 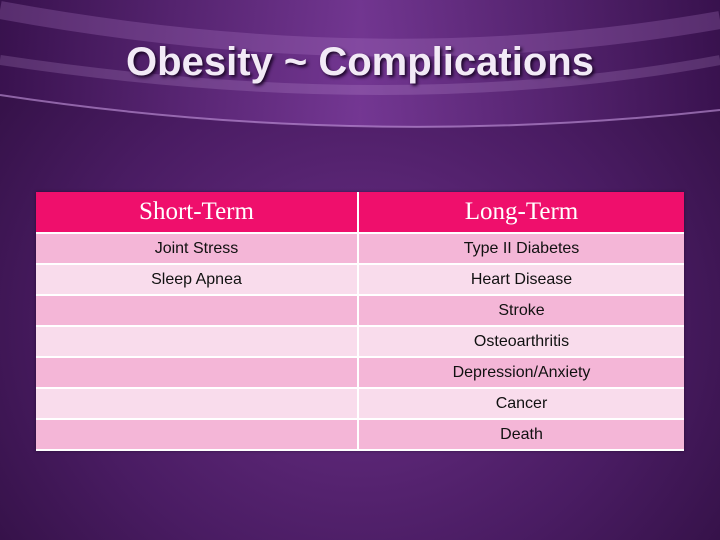 I want to click on table-row: Death, so click(x=360, y=435).